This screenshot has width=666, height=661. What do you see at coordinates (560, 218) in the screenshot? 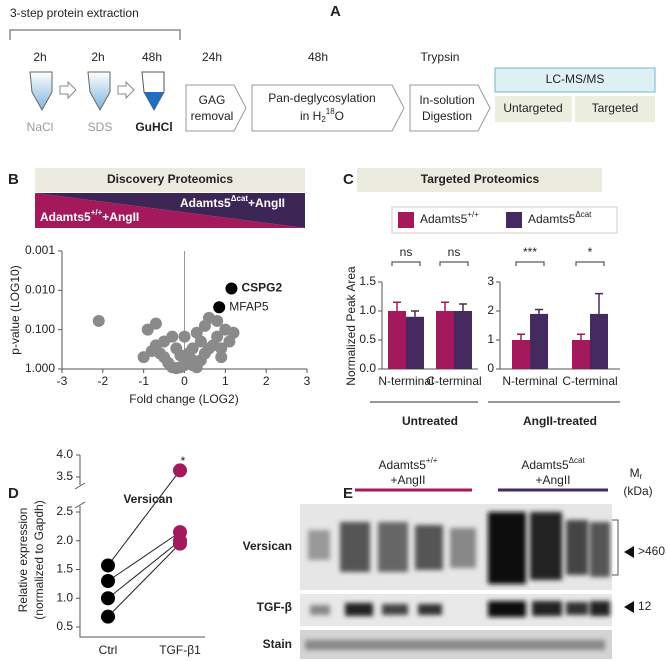
I see `legend-label: Adamts5Δcat` at bounding box center [560, 218].